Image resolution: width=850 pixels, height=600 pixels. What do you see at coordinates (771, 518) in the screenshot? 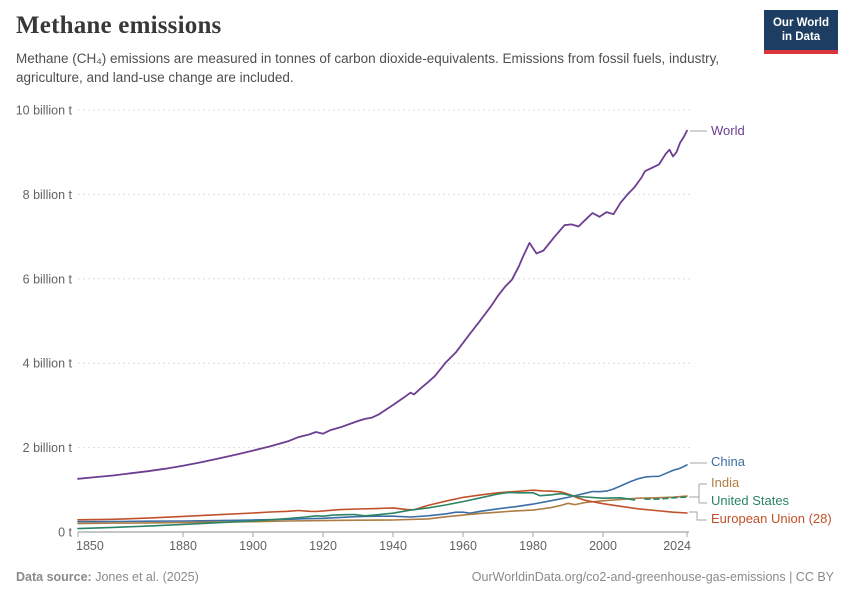
I see `series-label-european-union: European Union (28)` at bounding box center [771, 518].